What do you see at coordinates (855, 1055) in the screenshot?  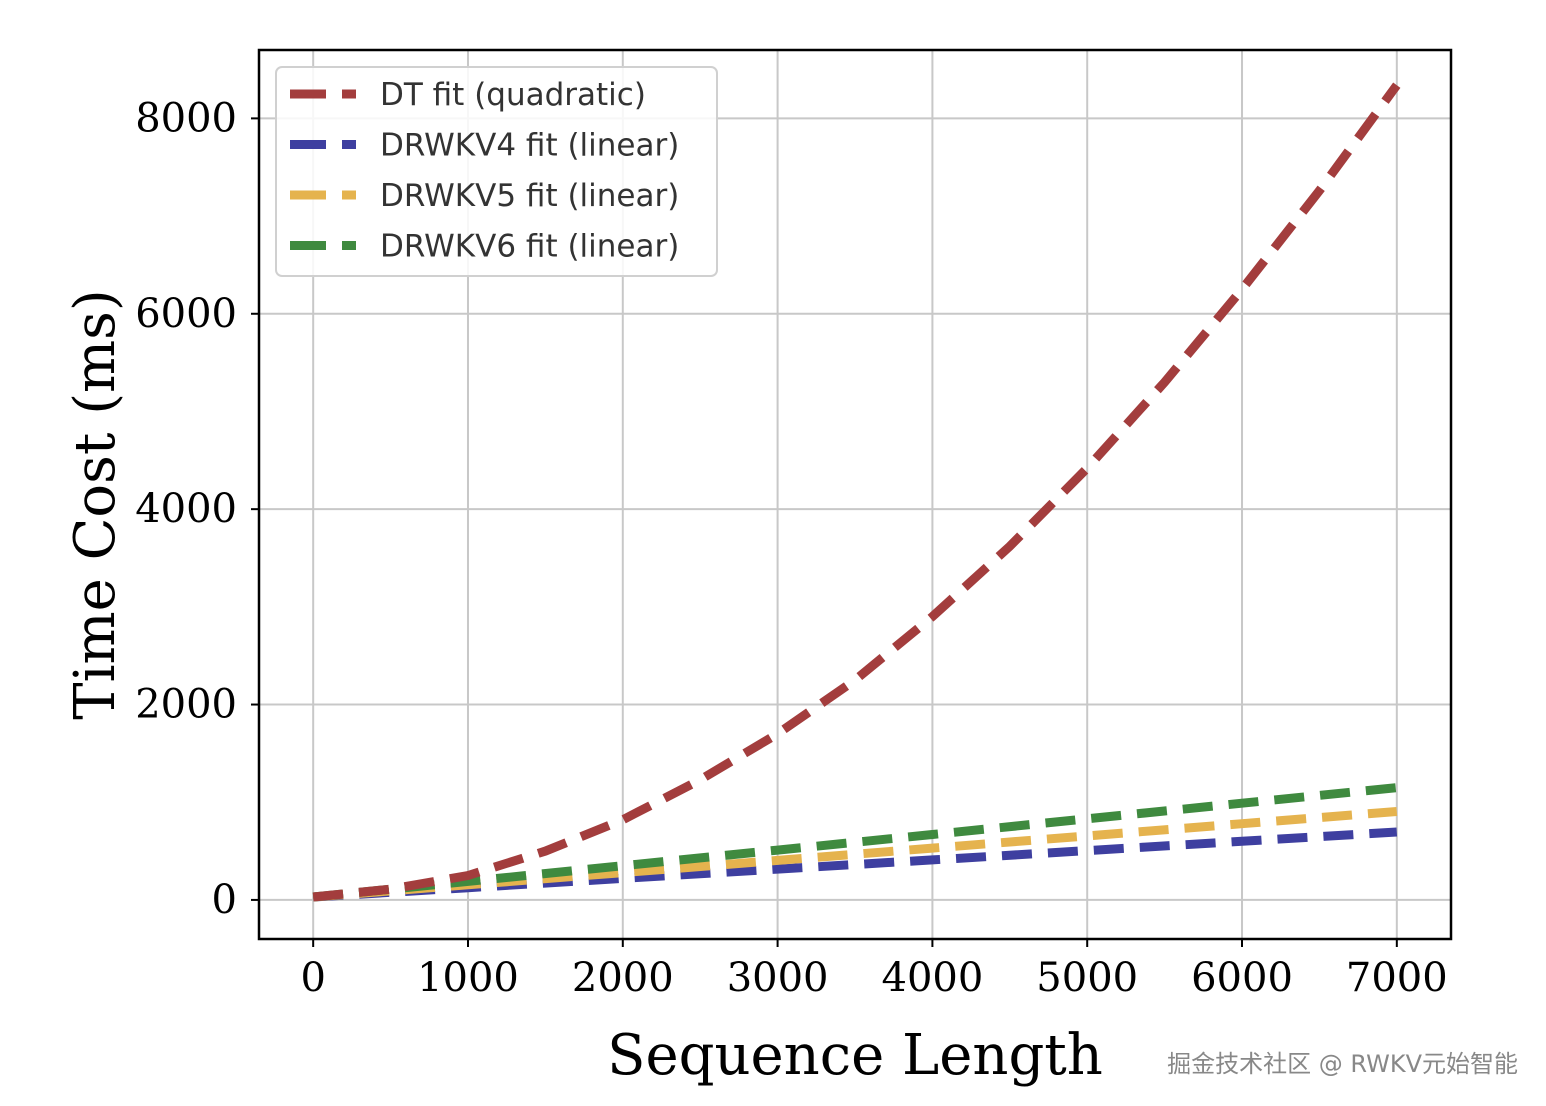 I see `x-axis-title: Sequence Length` at bounding box center [855, 1055].